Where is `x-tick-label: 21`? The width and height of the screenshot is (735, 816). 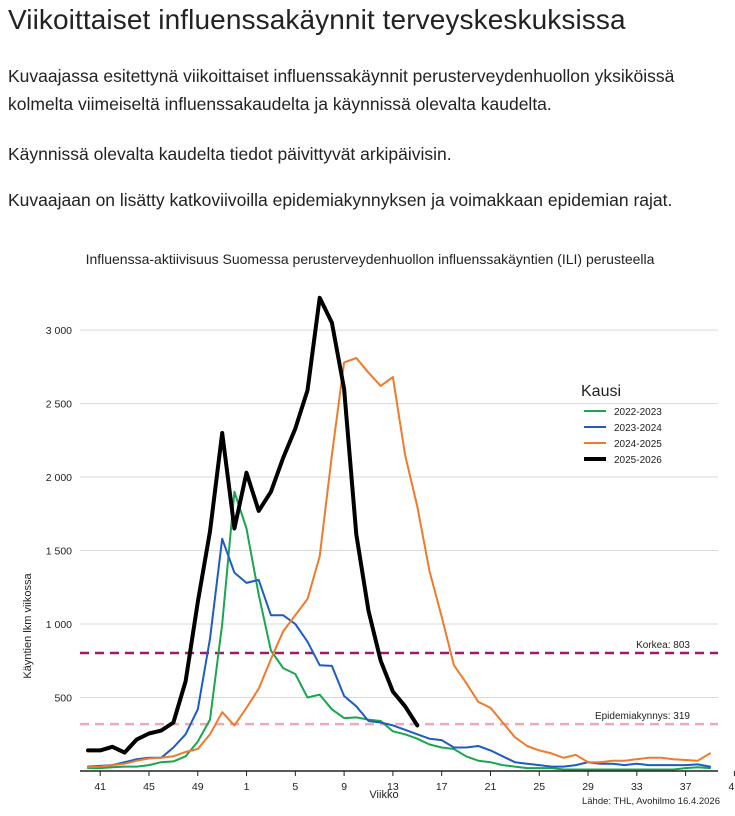 x-tick-label: 21 is located at coordinates (491, 787).